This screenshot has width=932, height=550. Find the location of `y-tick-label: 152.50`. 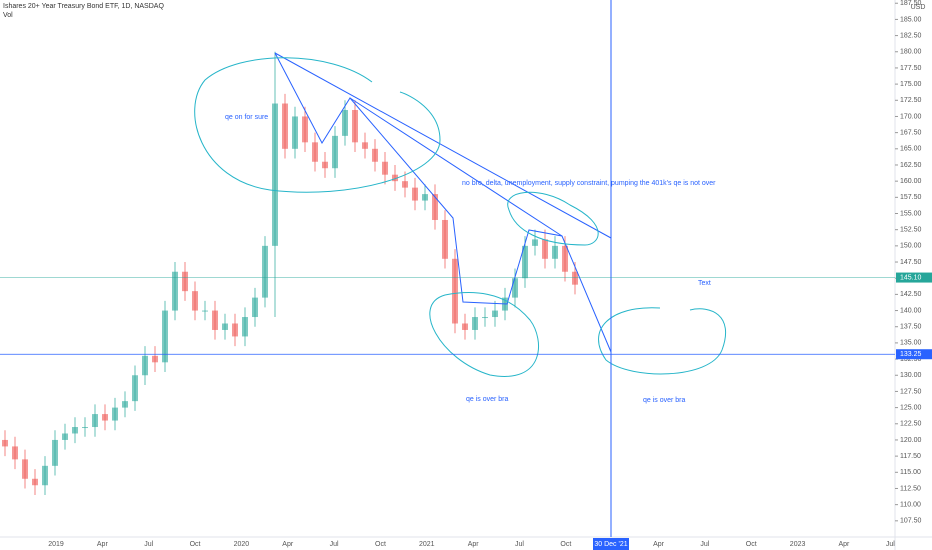

y-tick-label: 152.50 is located at coordinates (911, 230).